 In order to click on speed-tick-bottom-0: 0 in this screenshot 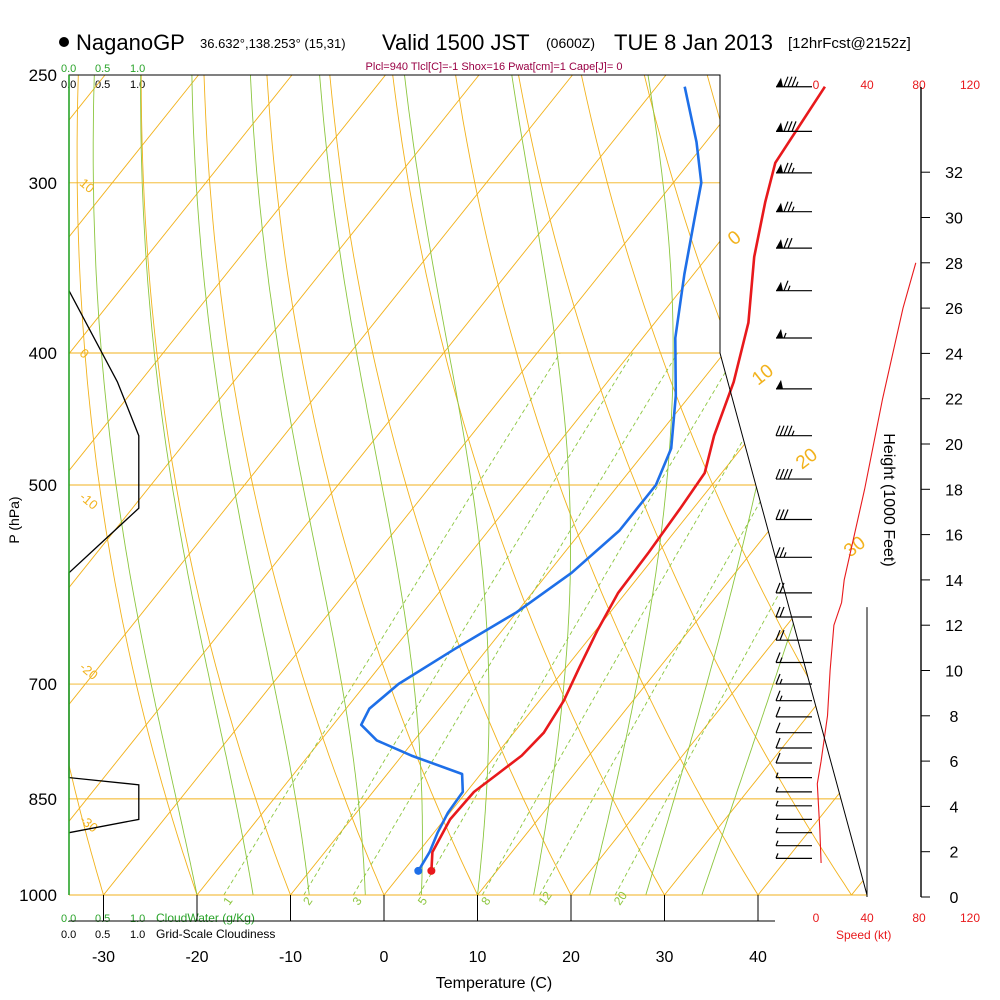, I will do `click(816, 918)`.